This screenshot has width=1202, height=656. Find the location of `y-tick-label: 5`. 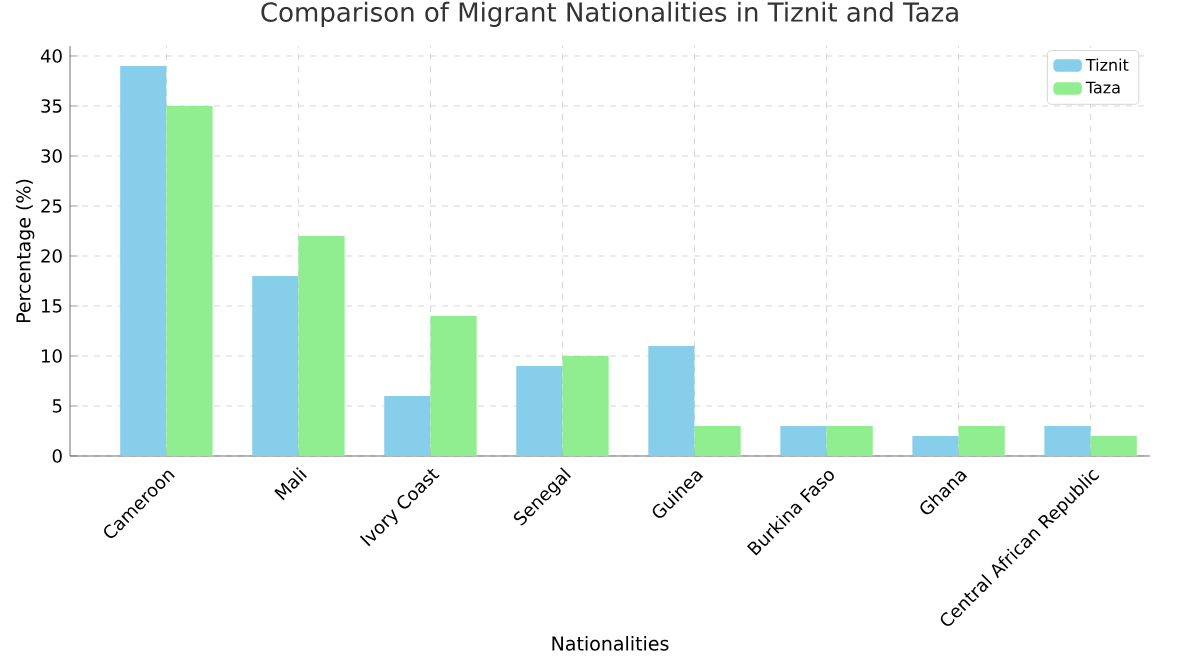

y-tick-label: 5 is located at coordinates (57, 406).